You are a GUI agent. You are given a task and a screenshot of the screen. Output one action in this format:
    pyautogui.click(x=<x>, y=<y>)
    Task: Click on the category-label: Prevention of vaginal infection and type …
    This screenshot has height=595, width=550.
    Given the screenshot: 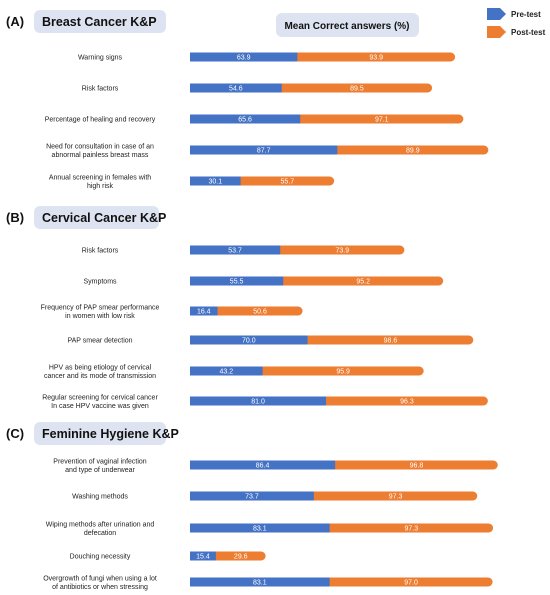 What is the action you would take?
    pyautogui.click(x=99, y=466)
    